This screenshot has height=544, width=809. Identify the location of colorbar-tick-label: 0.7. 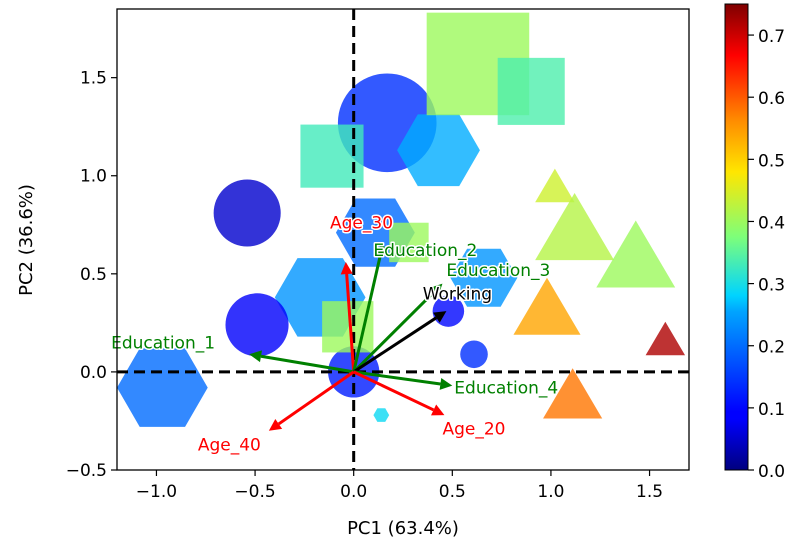
(771, 37).